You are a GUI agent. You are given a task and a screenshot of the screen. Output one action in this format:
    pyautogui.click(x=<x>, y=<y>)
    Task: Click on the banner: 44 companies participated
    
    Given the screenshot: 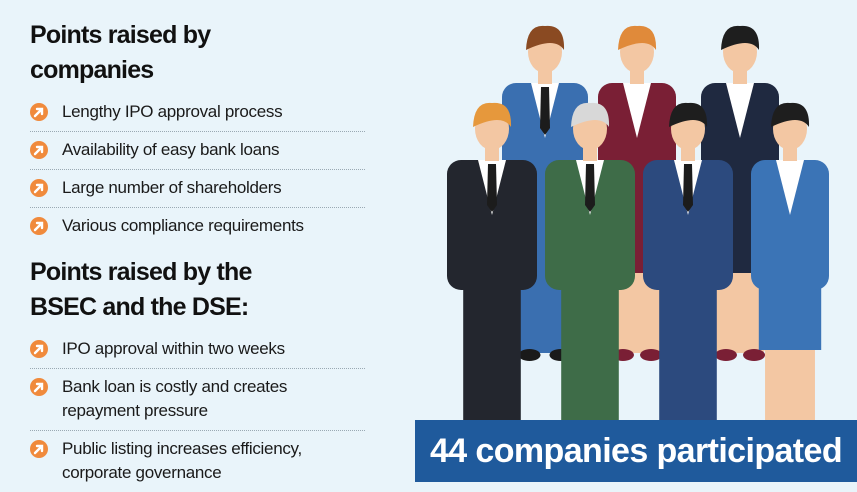 What is the action you would take?
    pyautogui.click(x=636, y=451)
    